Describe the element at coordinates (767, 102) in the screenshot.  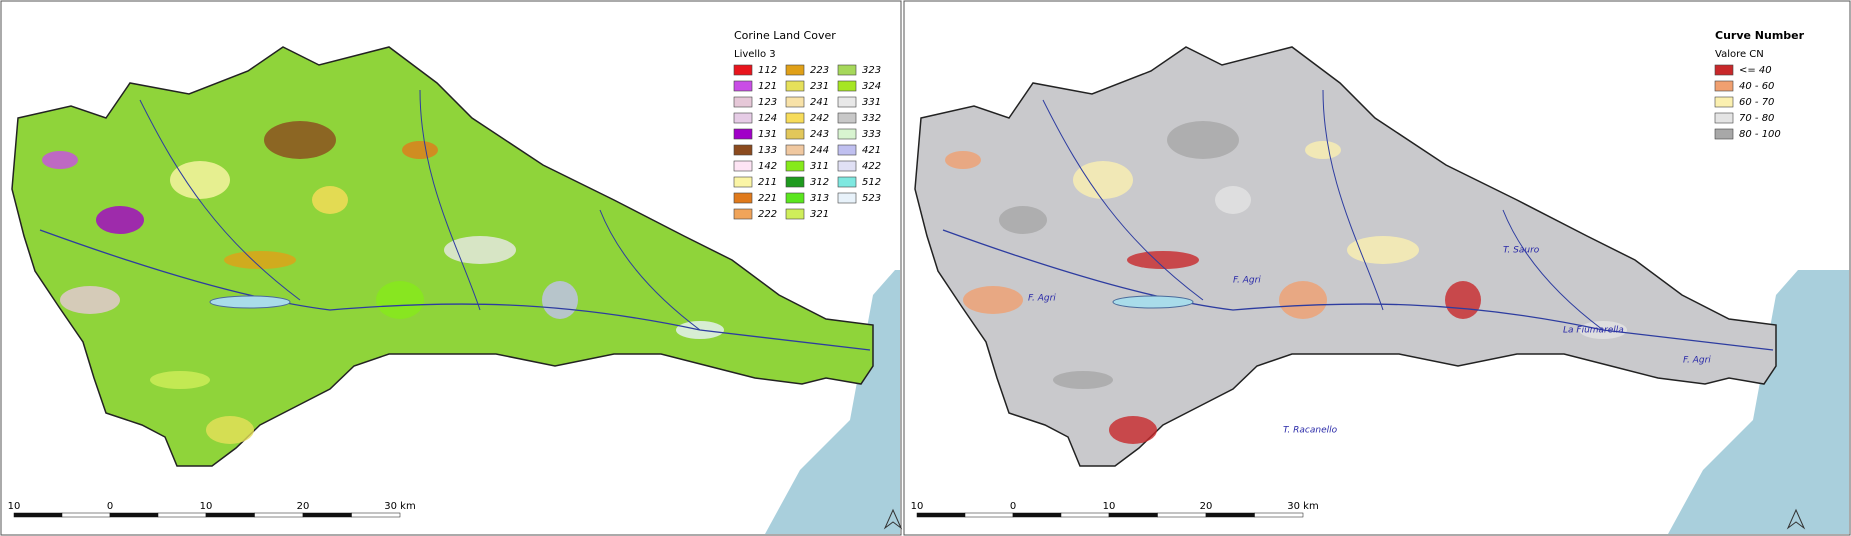
I see `legend-label: 123` at that location.